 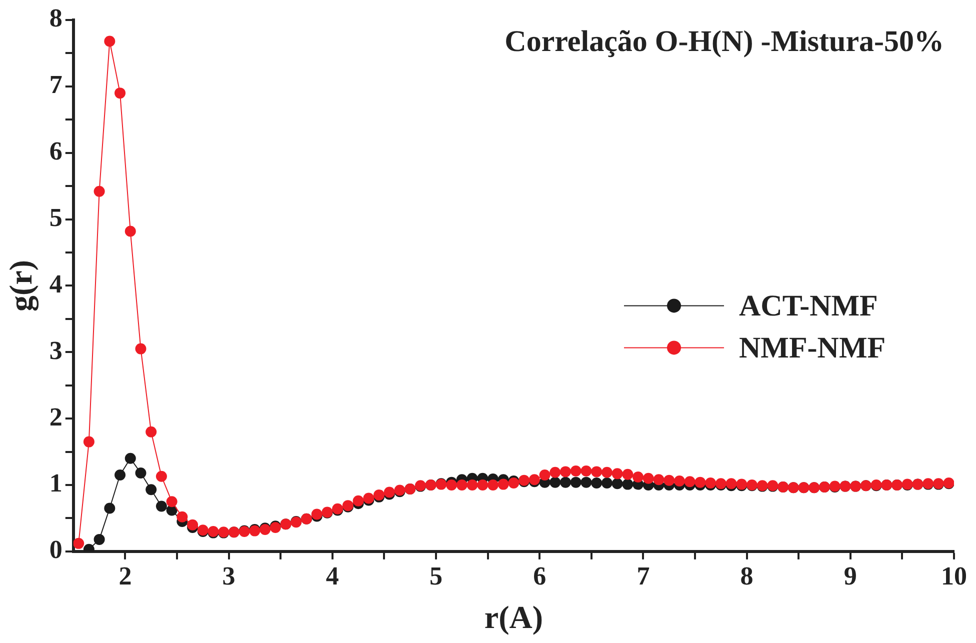 What do you see at coordinates (55, 151) in the screenshot?
I see `y-tick-label: 6` at bounding box center [55, 151].